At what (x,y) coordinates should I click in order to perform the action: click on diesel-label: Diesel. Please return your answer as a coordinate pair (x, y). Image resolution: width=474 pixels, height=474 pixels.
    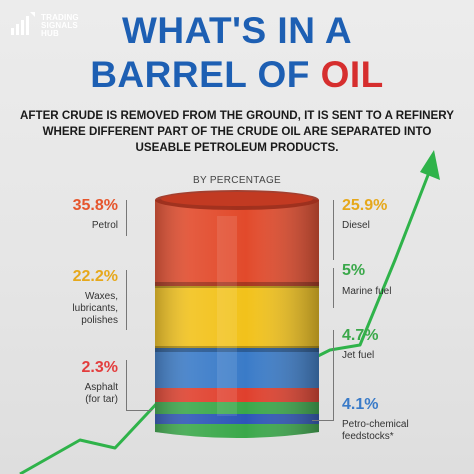
    Looking at the image, I should click on (356, 225).